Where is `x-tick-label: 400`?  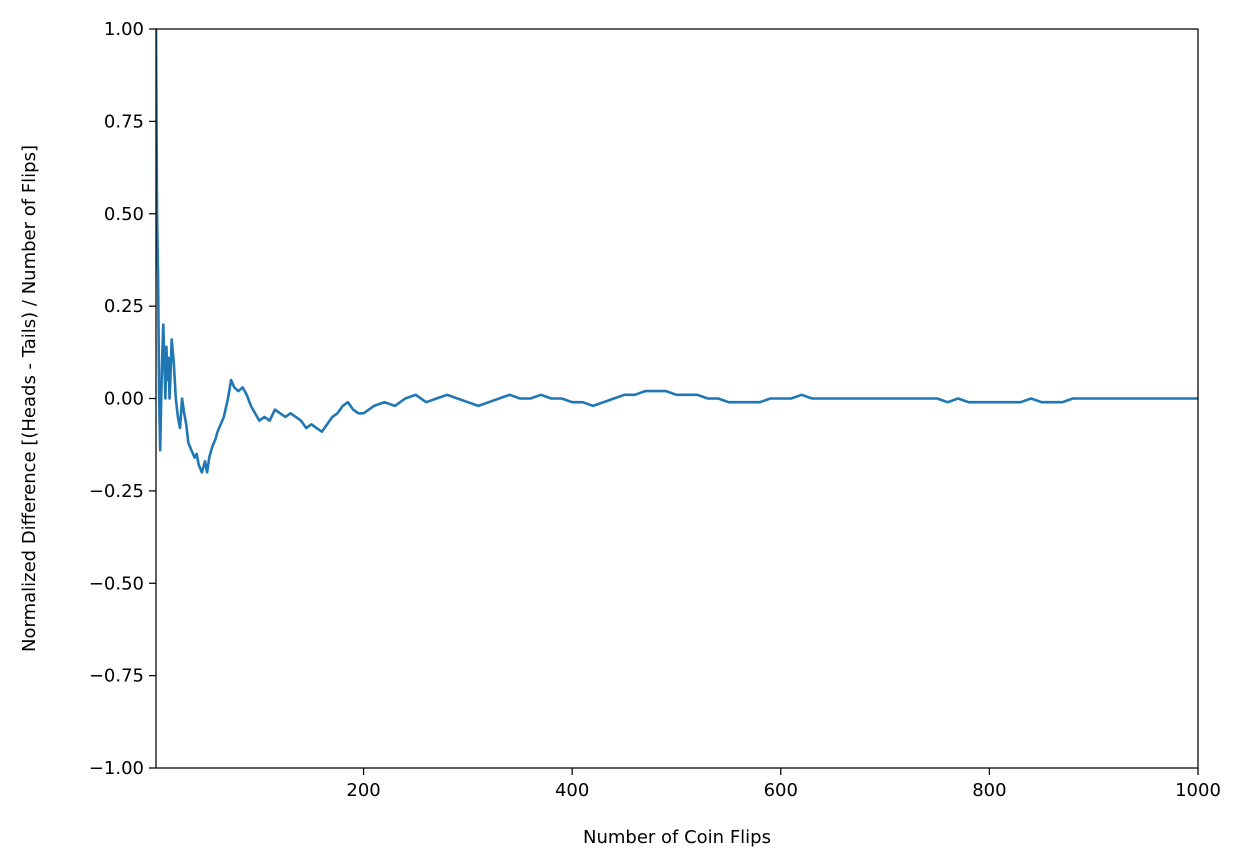
x-tick-label: 400 is located at coordinates (572, 790).